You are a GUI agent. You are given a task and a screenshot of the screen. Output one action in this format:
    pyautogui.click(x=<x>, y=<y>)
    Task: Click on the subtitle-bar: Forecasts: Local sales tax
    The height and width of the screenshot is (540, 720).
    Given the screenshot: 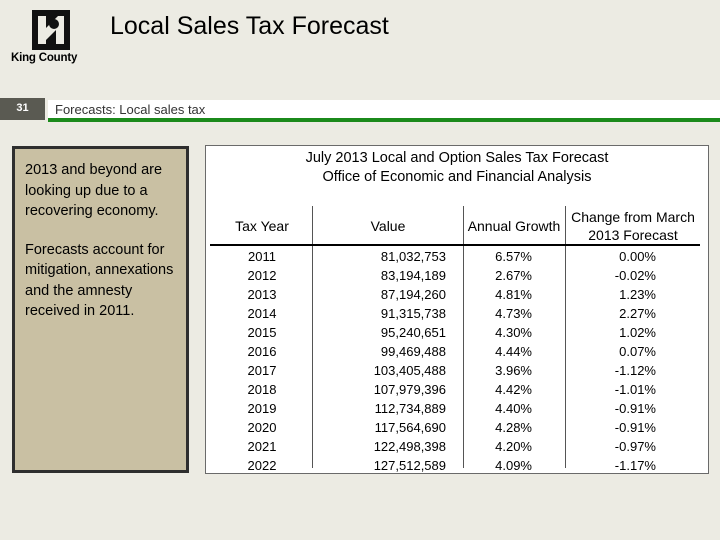 What is the action you would take?
    pyautogui.click(x=384, y=111)
    